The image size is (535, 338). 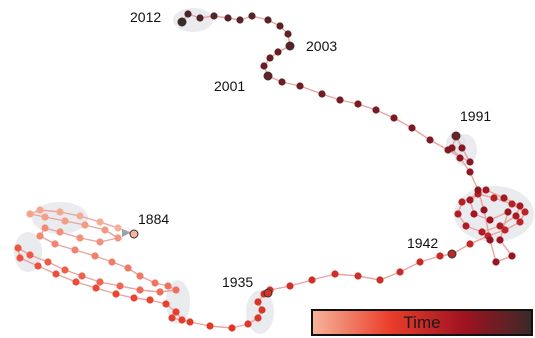 I want to click on year-label-2003: 2003, so click(x=321, y=46).